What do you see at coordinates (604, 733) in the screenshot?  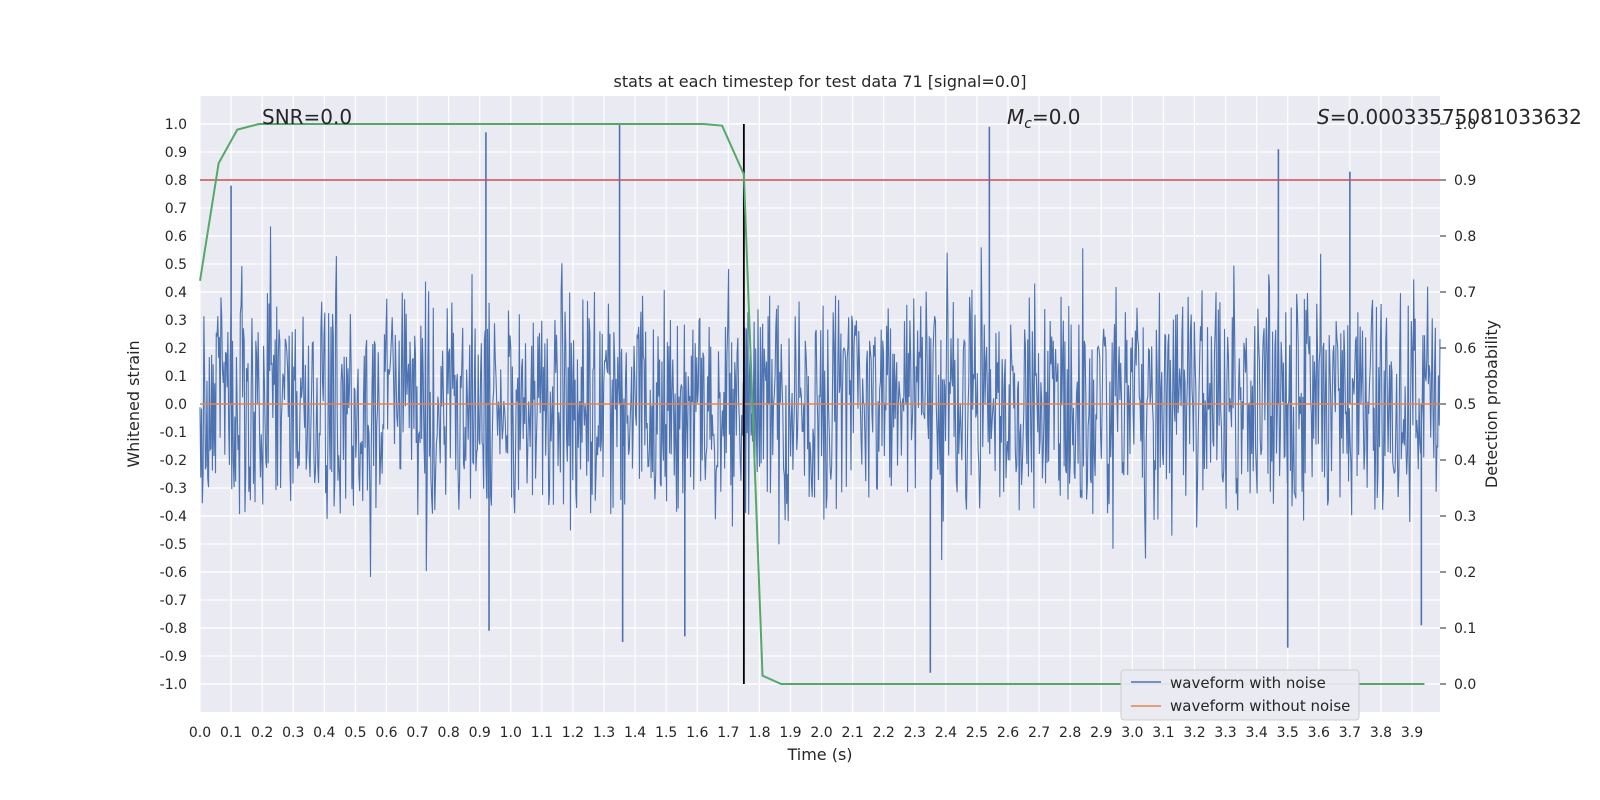 I see `x-tick-label: 1.3` at bounding box center [604, 733].